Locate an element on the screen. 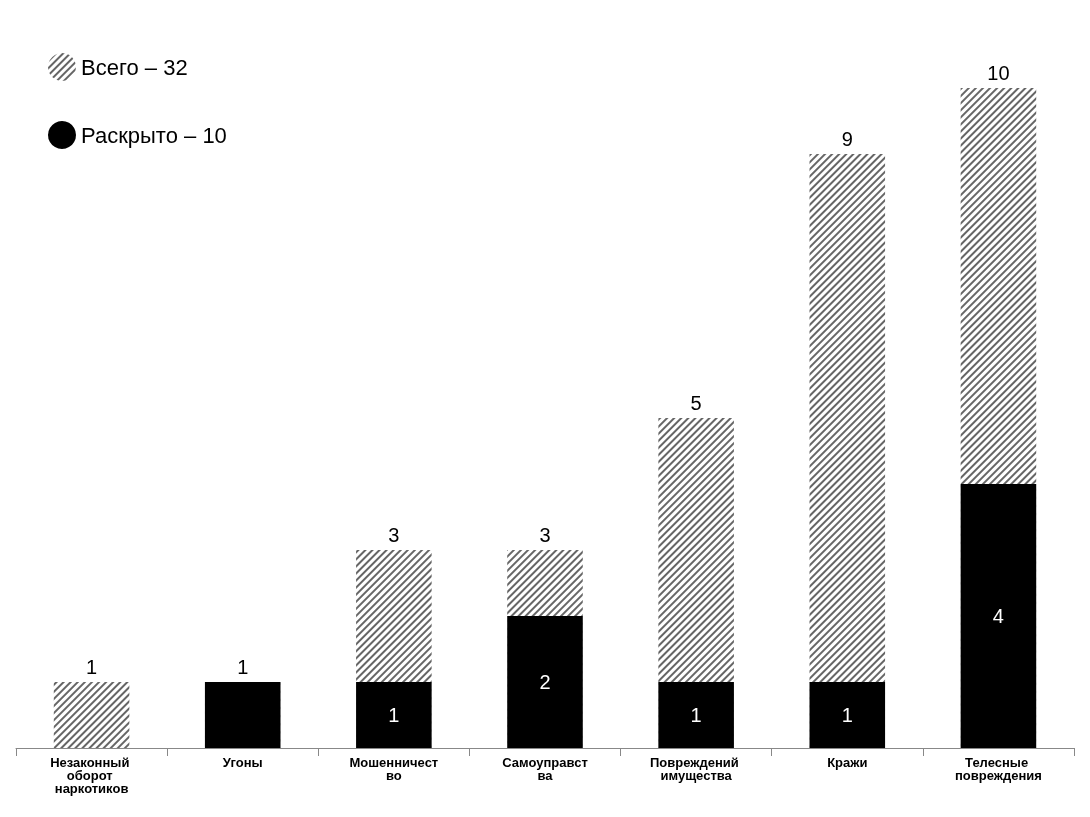 The image size is (1090, 817). x-tick-label: Повреждений имущества is located at coordinates (696, 769).